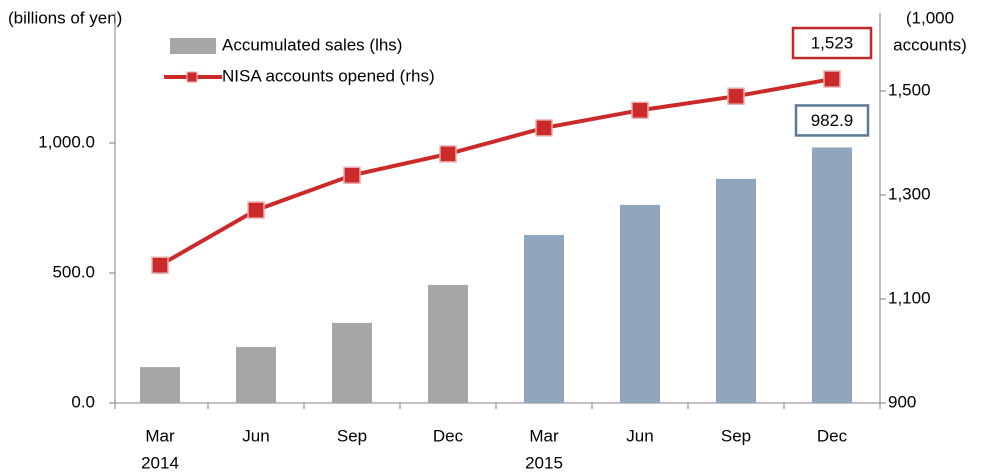 The image size is (984, 473). I want to click on y-tick-label: 500.0, so click(73, 271).